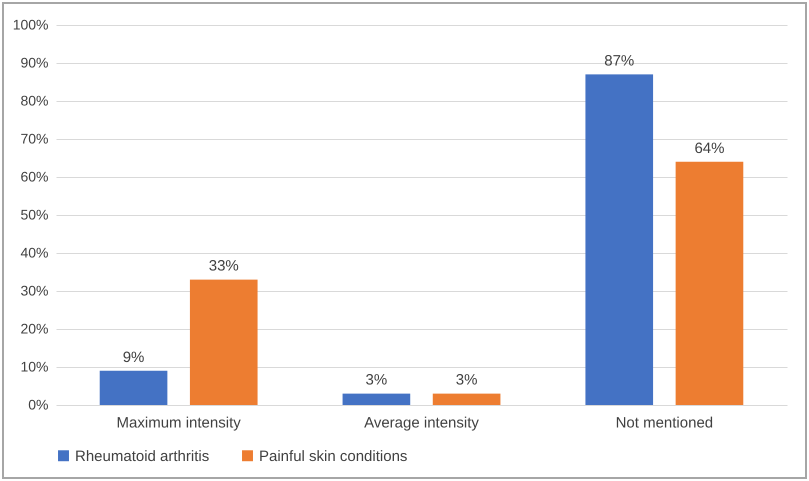 The image size is (809, 481). What do you see at coordinates (709, 148) in the screenshot?
I see `data-label: 64%` at bounding box center [709, 148].